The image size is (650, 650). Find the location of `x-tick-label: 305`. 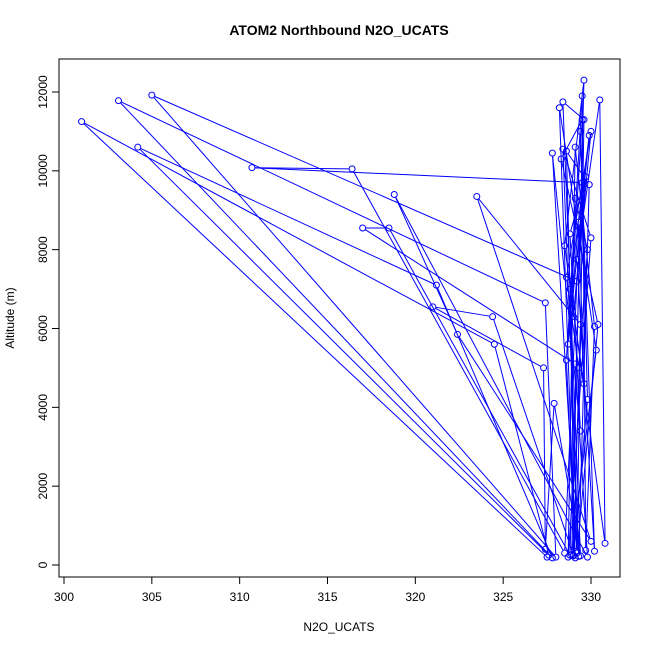

x-tick-label: 305 is located at coordinates (152, 597).